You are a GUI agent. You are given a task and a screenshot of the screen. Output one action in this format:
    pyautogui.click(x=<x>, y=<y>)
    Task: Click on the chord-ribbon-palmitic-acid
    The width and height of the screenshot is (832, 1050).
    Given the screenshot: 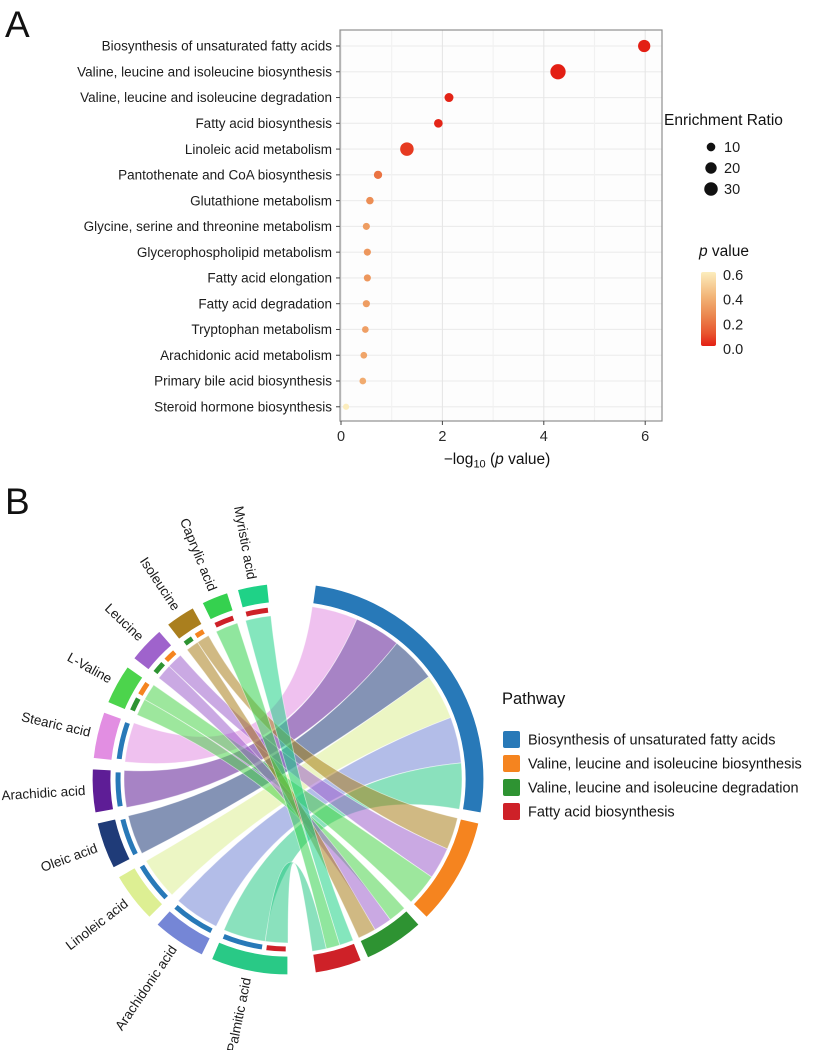 What is the action you would take?
    pyautogui.click(x=295, y=906)
    